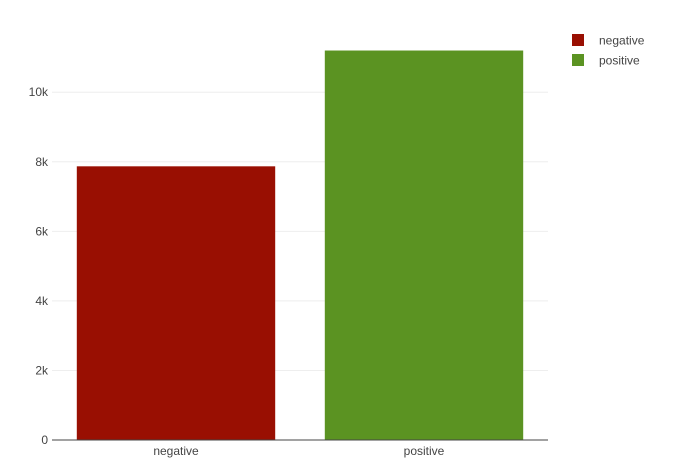 The width and height of the screenshot is (697, 475). I want to click on y-tick-label: 4k, so click(42, 301).